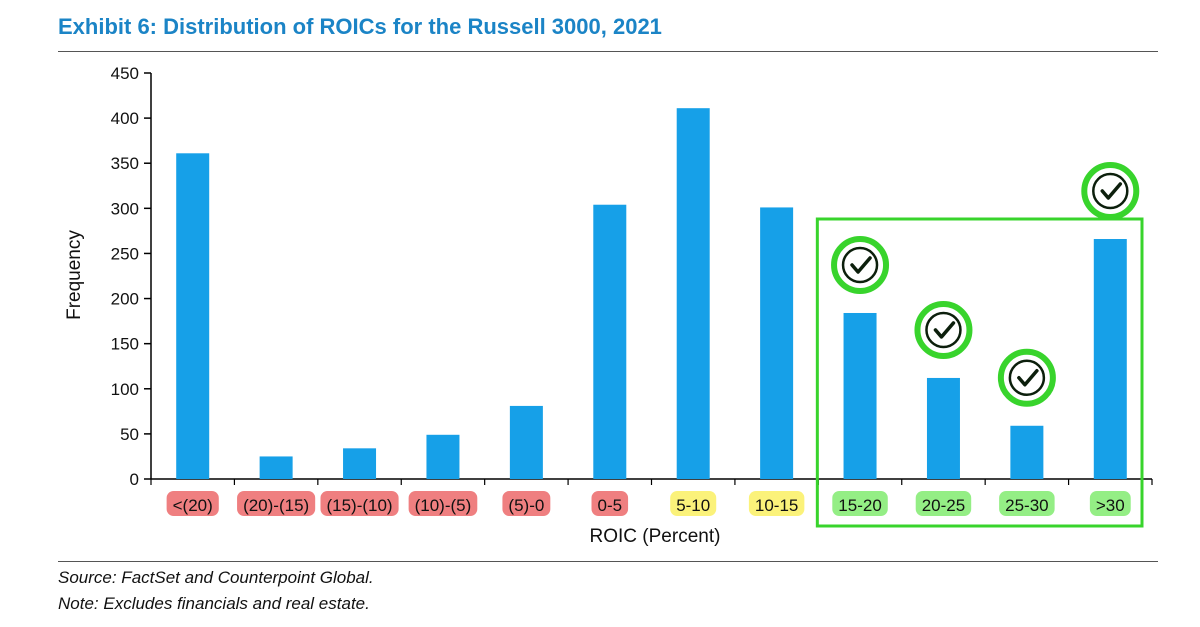 The height and width of the screenshot is (627, 1200). I want to click on x-axis-label: ROIC (Percent), so click(655, 536).